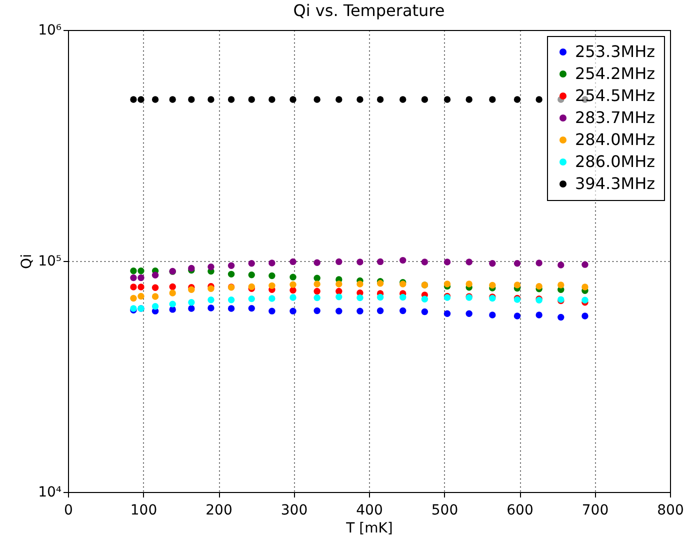 This screenshot has width=684, height=537. Describe the element at coordinates (219, 510) in the screenshot. I see `x-tick-label: 200` at that location.